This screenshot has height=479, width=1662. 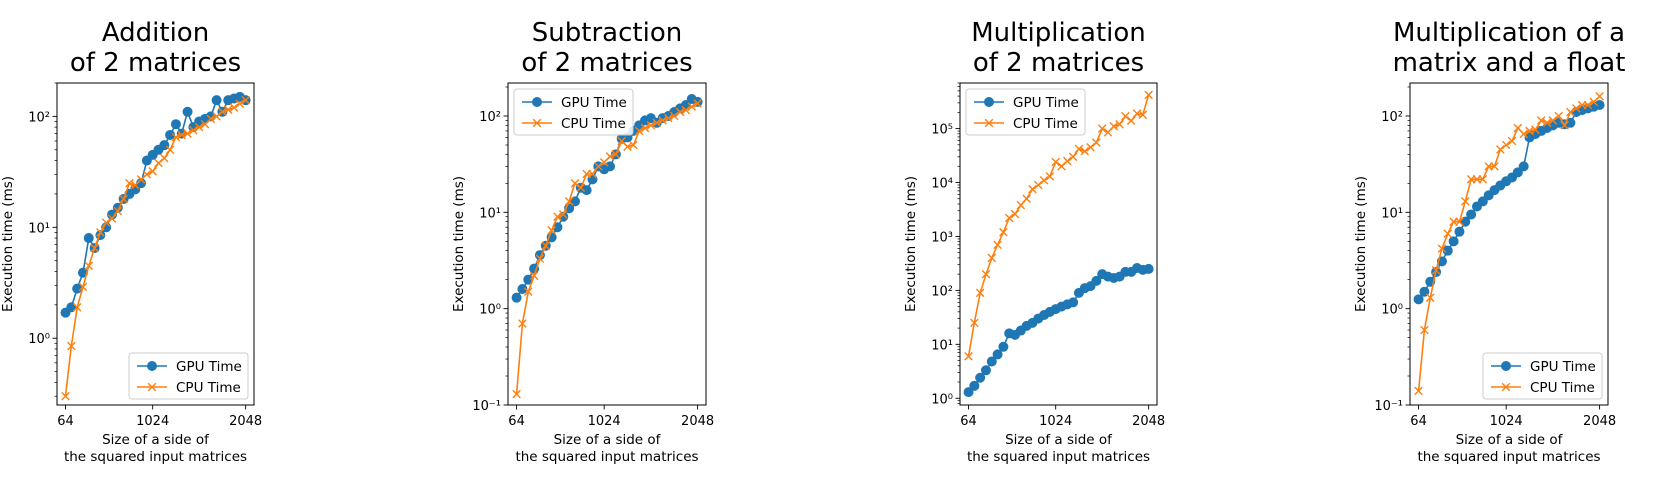 I want to click on y-tick-label: 10⁰, so click(x=39, y=339).